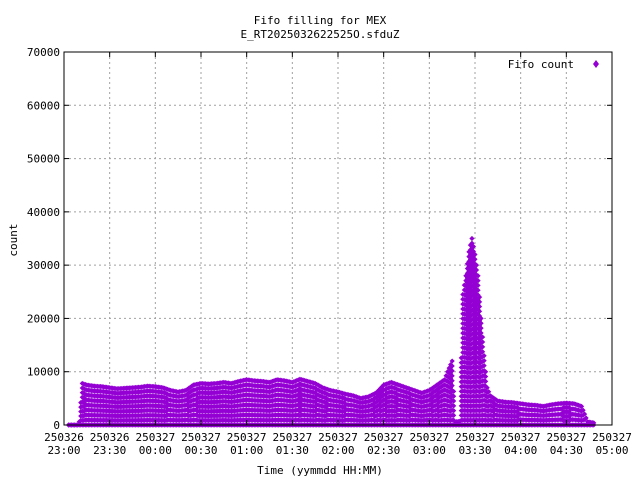  I want to click on chart-title: Fifo filling for MEX, so click(320, 20).